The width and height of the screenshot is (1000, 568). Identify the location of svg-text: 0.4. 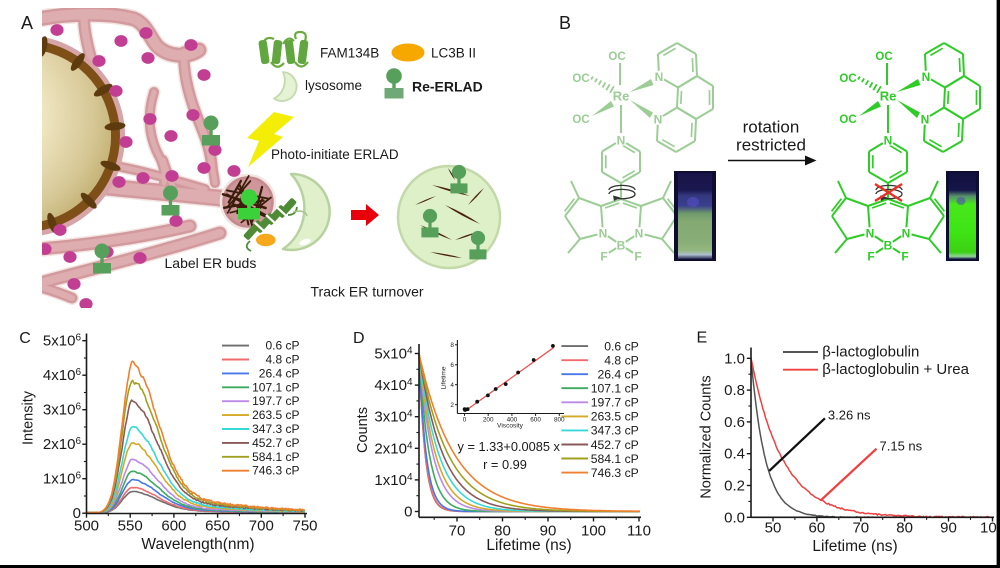
(734, 454).